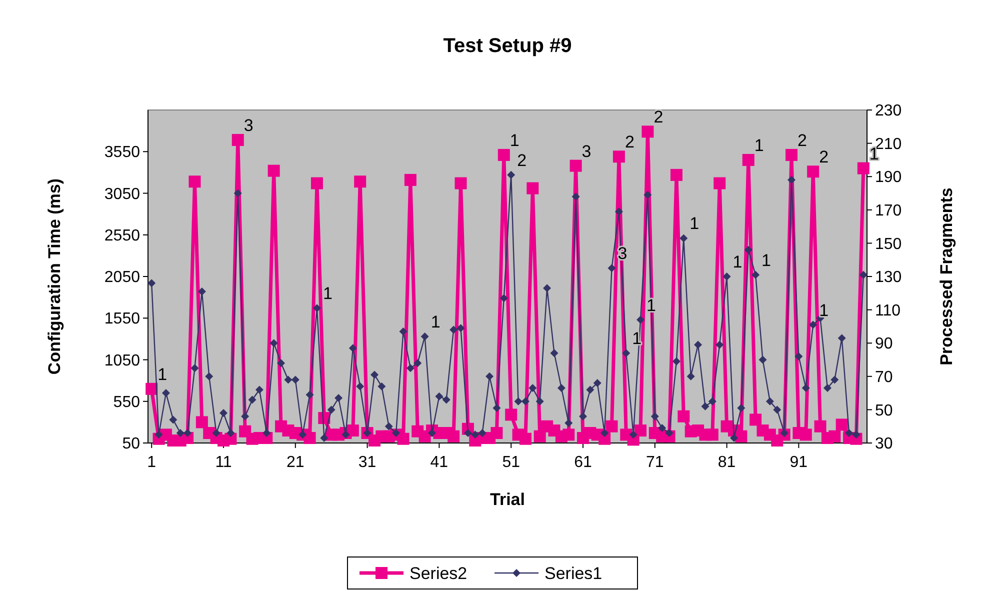 This screenshot has width=985, height=591. What do you see at coordinates (888, 311) in the screenshot?
I see `y2-tick-label: 110` at bounding box center [888, 311].